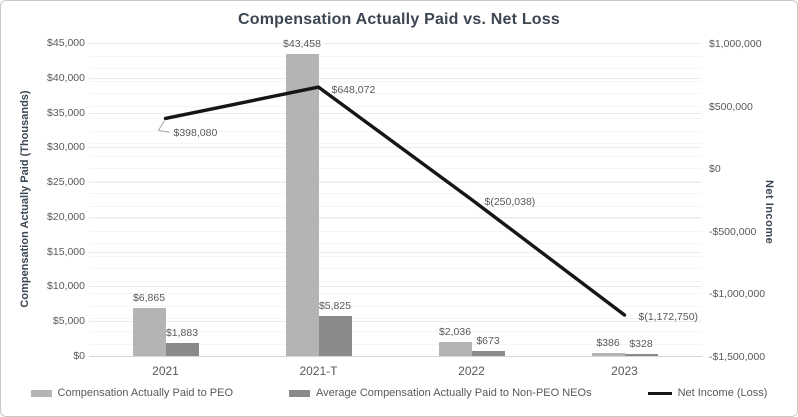  What do you see at coordinates (488, 341) in the screenshot?
I see `bar-data-label: $673` at bounding box center [488, 341].